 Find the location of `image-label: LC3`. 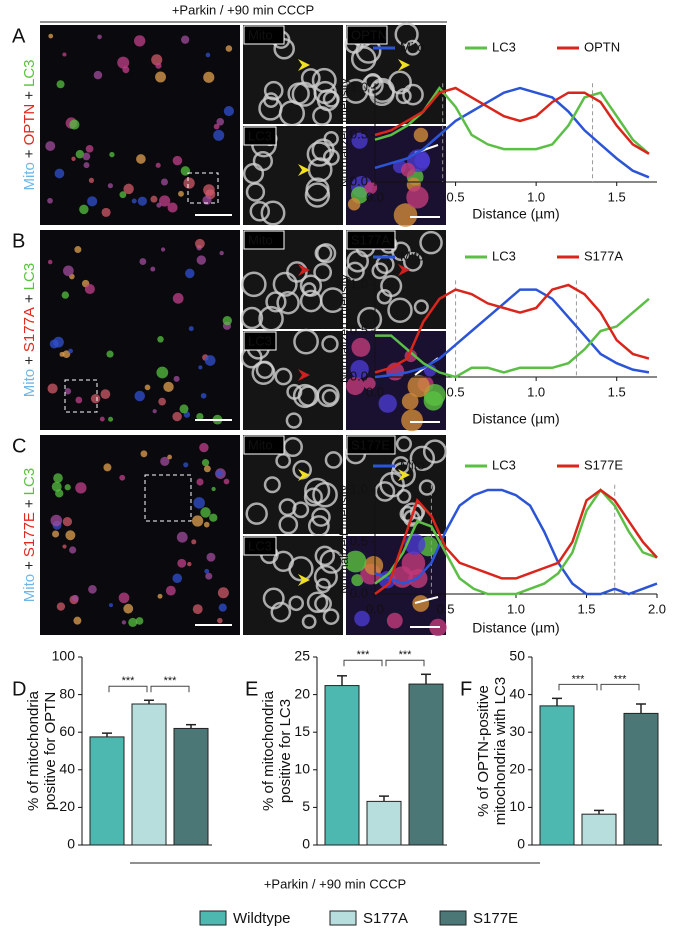

image-label: LC3 is located at coordinates (260, 340).